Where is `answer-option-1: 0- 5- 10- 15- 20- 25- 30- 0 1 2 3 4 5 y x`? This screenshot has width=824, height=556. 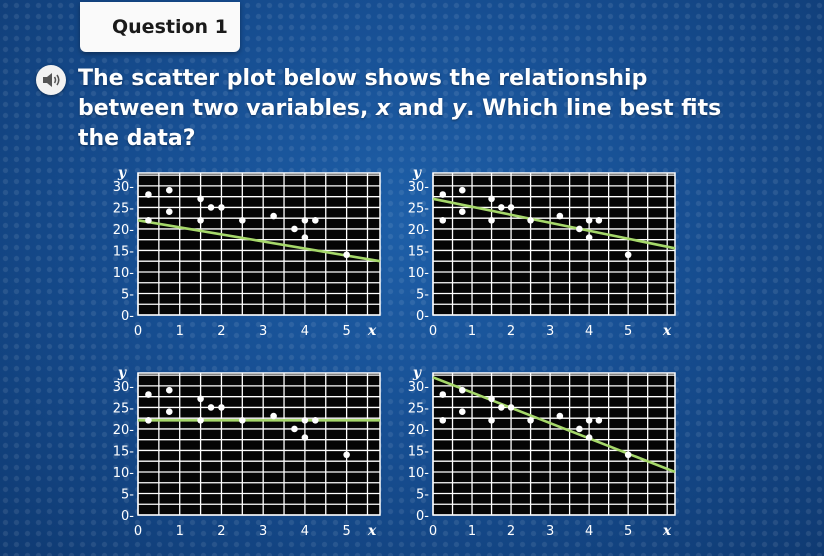 answer-option-1: 0- 5- 10- 15- 20- 25- 30- 0 1 2 3 4 5 y x is located at coordinates (245, 255).